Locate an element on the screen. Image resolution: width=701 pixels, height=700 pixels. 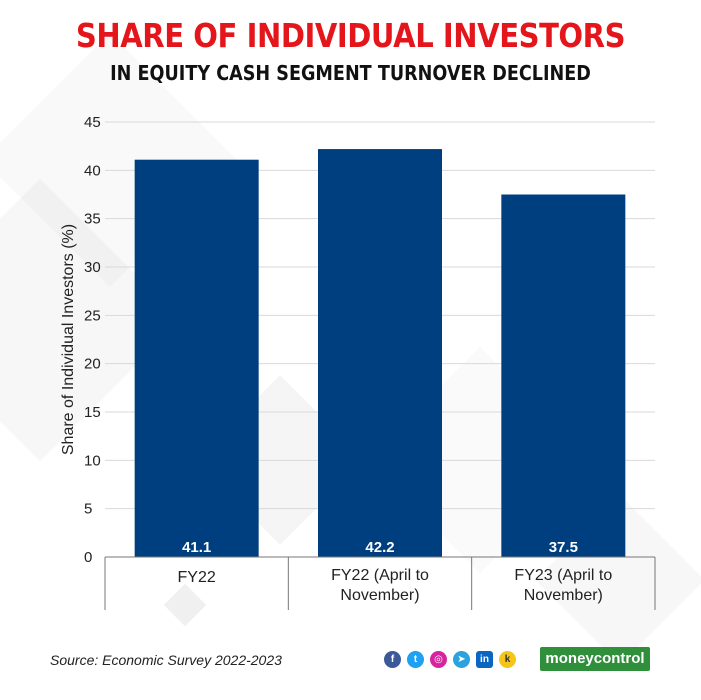
y-tick-label: 35 is located at coordinates (92, 219).